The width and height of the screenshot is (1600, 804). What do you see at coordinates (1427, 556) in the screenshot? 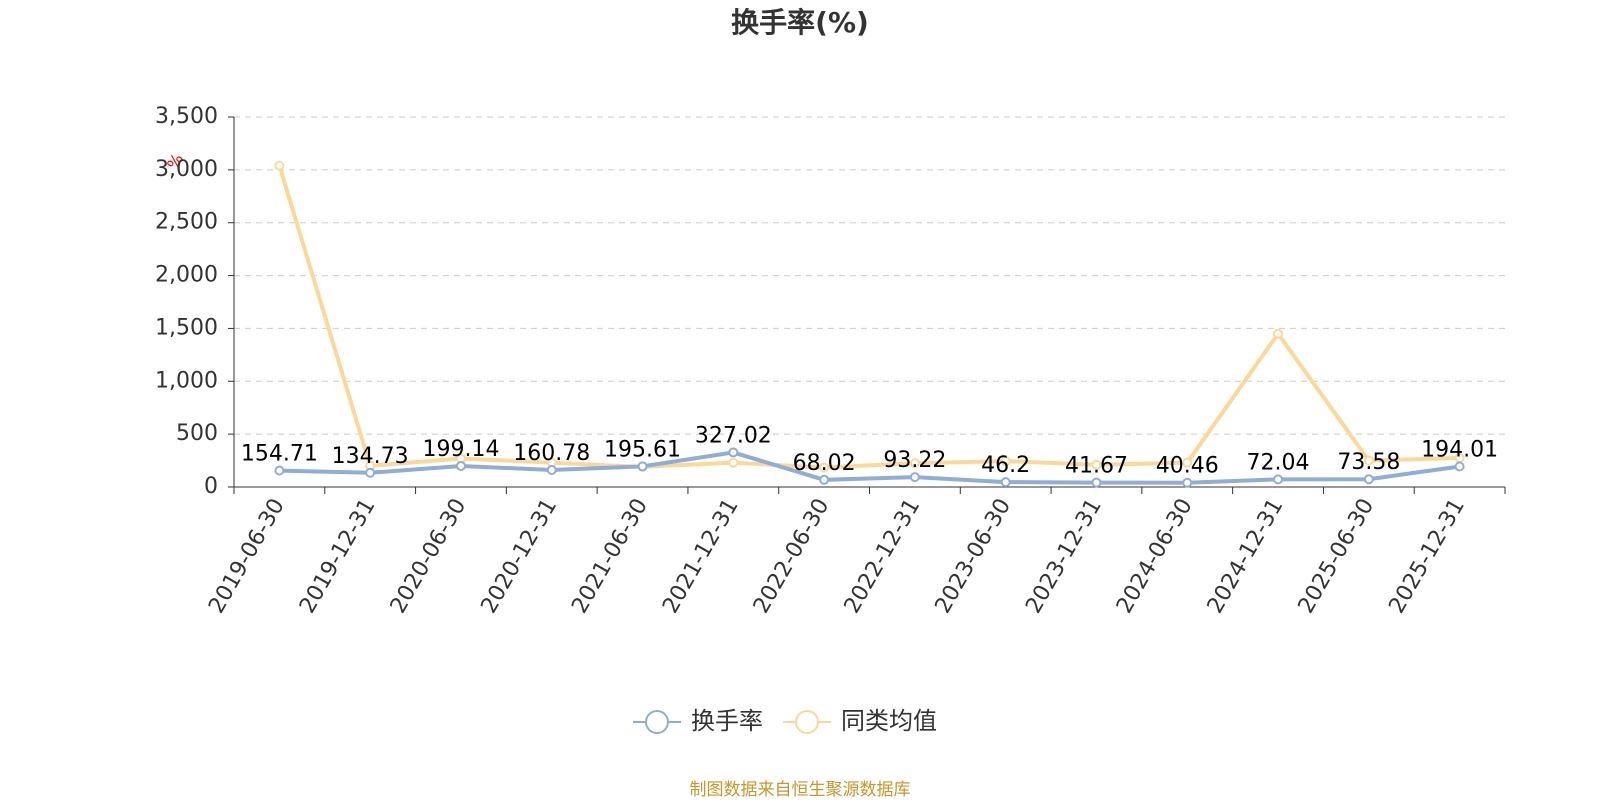
I see `x-tick-label: 2025-12-31` at bounding box center [1427, 556].